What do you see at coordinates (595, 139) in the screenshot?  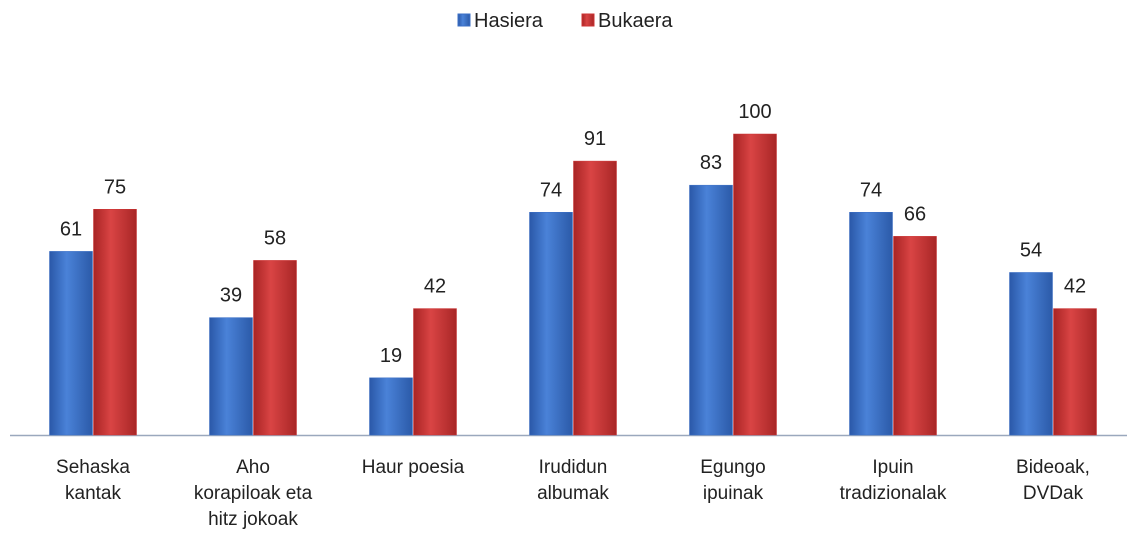 I see `data-label: 91` at bounding box center [595, 139].